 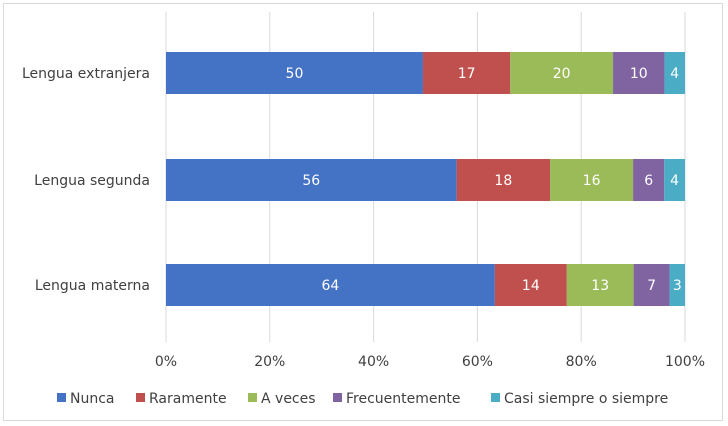 I want to click on data-label: 7, so click(x=651, y=286).